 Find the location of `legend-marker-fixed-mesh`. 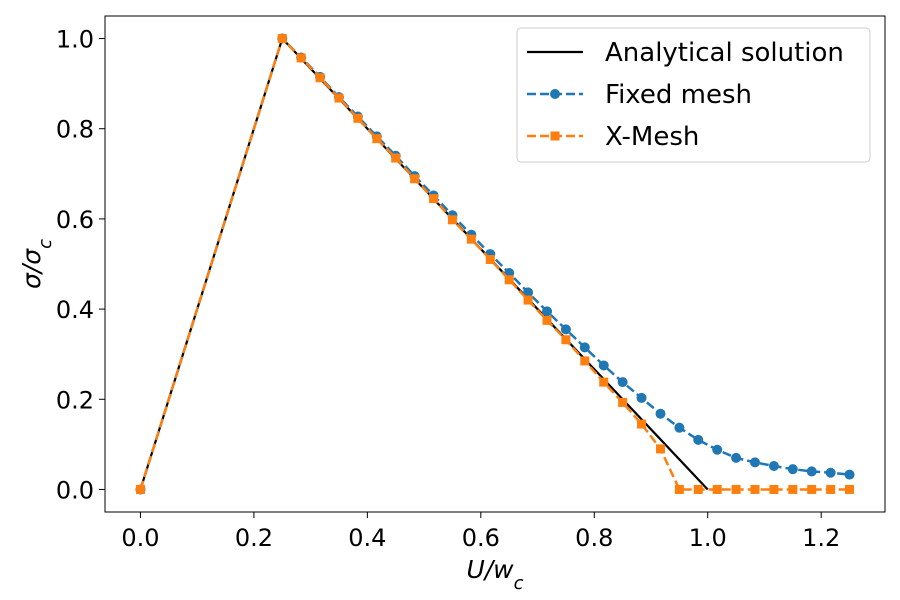

legend-marker-fixed-mesh is located at coordinates (555, 94).